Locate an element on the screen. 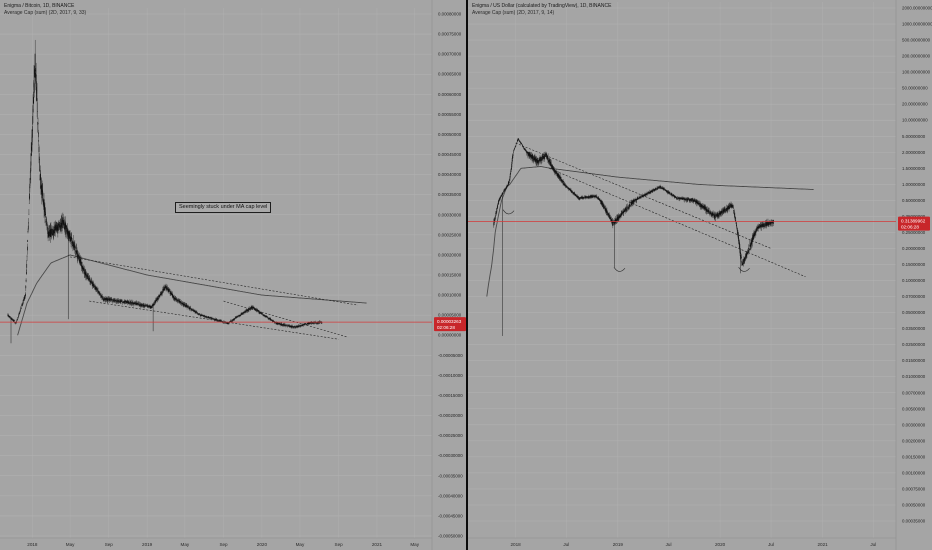  right-y-tick-label: 200.00000000 is located at coordinates (916, 56).